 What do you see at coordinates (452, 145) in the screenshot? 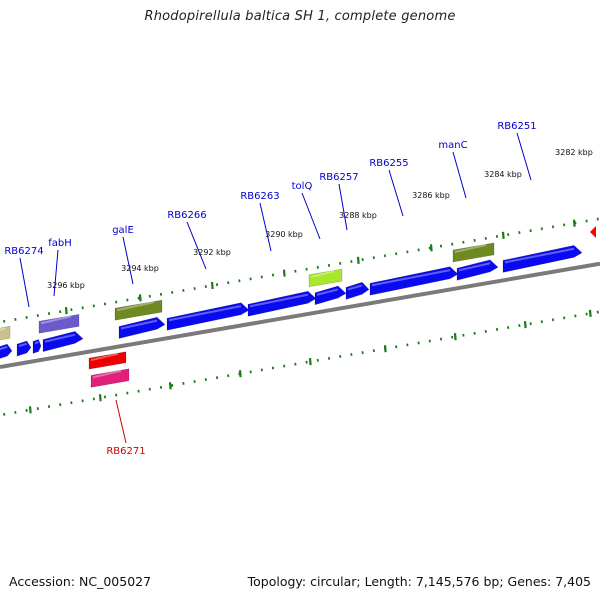
I see `gene-label: manC` at bounding box center [452, 145].